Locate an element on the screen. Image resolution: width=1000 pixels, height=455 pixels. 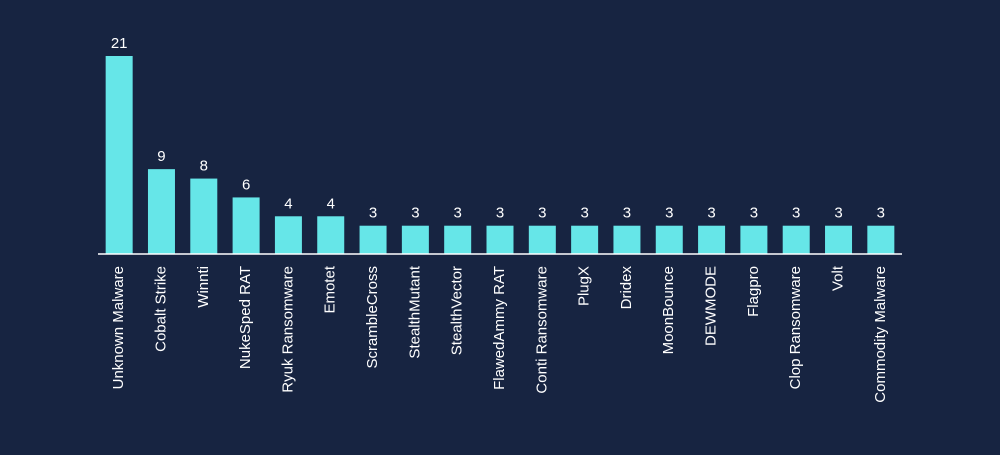
category-label: Commodity Malware is located at coordinates (880, 334).